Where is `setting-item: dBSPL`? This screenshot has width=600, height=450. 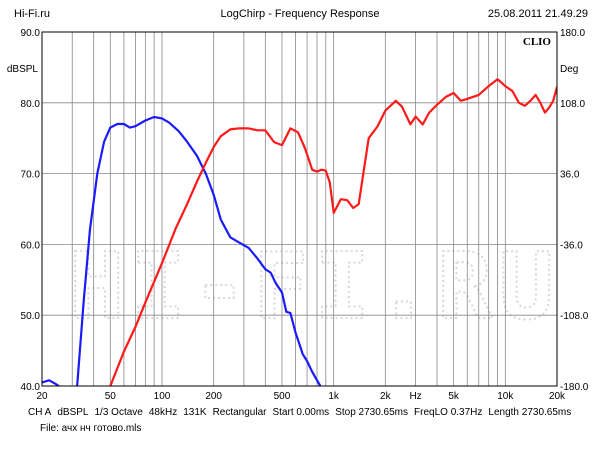
setting-item: dBSPL is located at coordinates (73, 412).